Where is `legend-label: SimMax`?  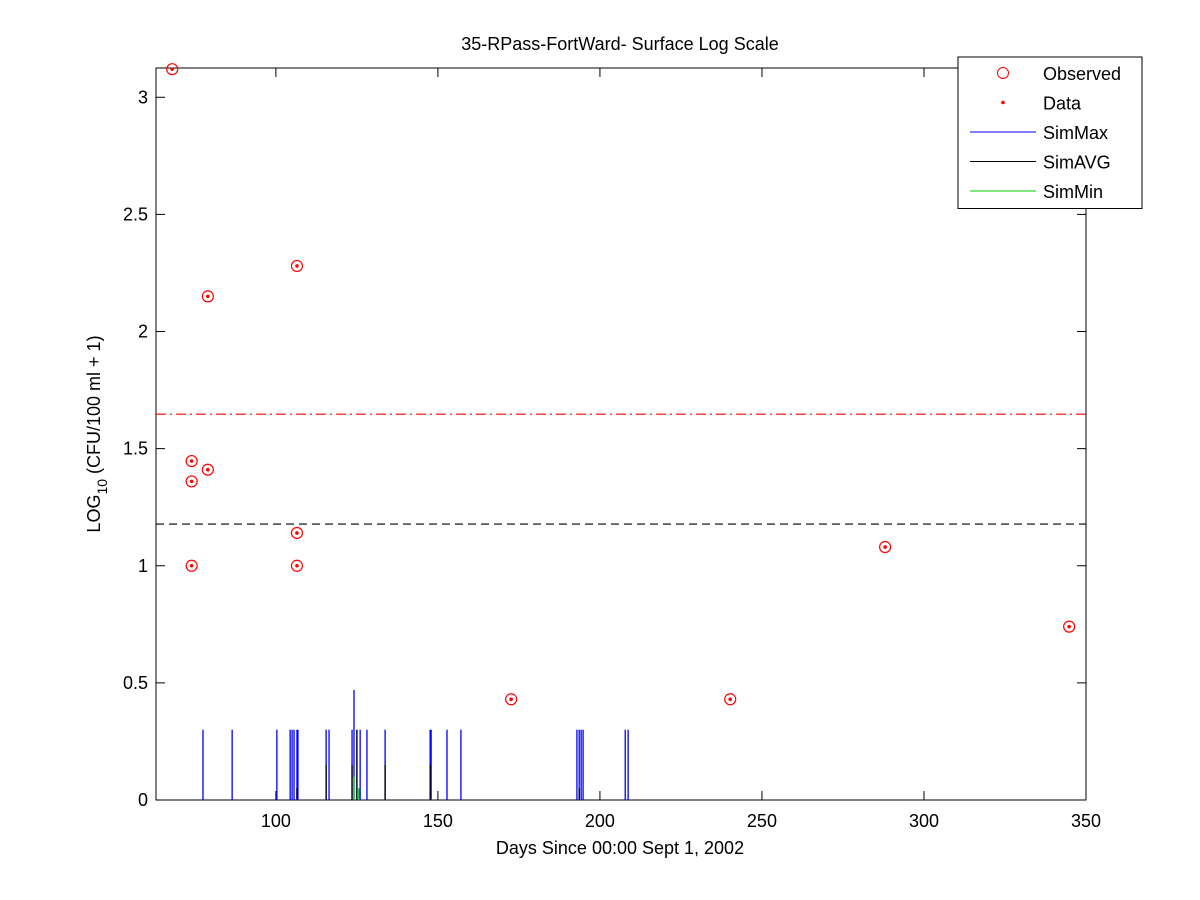 legend-label: SimMax is located at coordinates (1075, 133).